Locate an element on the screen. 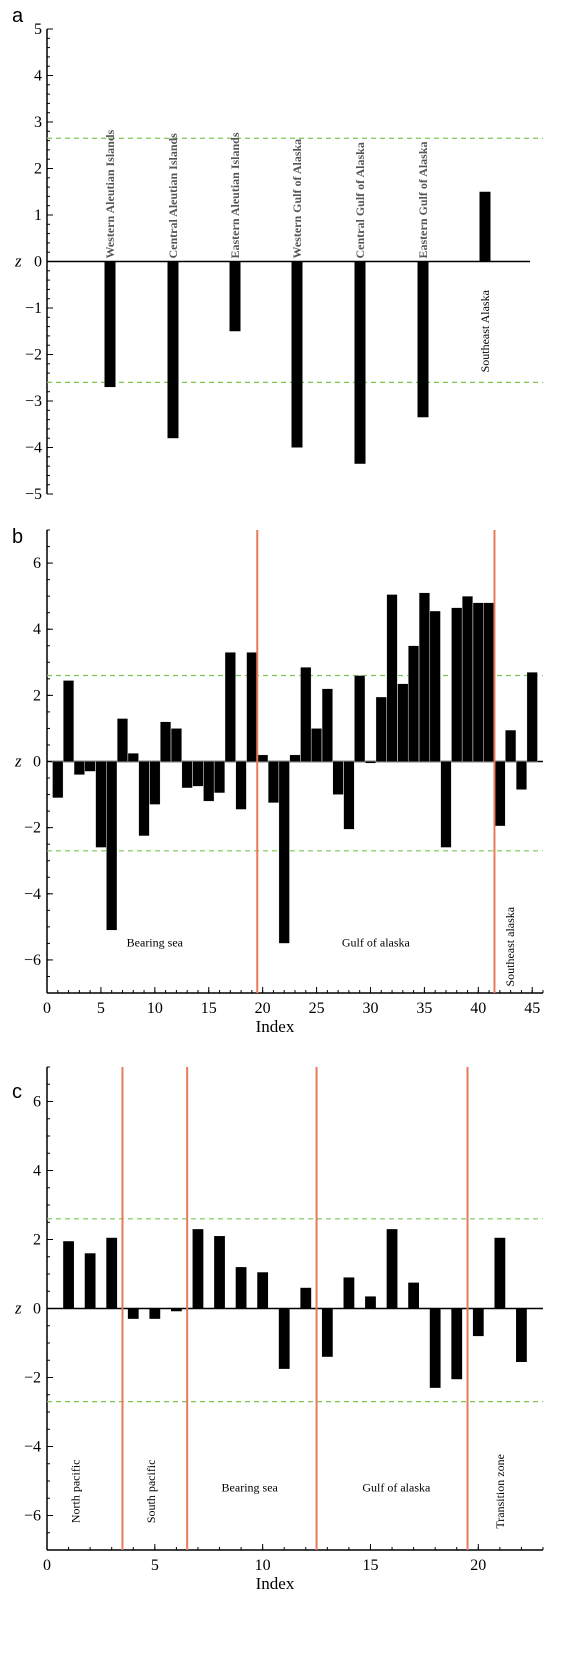 Image resolution: width=582 pixels, height=1669 pixels. x-tick-label-c: 0 is located at coordinates (47, 1565).